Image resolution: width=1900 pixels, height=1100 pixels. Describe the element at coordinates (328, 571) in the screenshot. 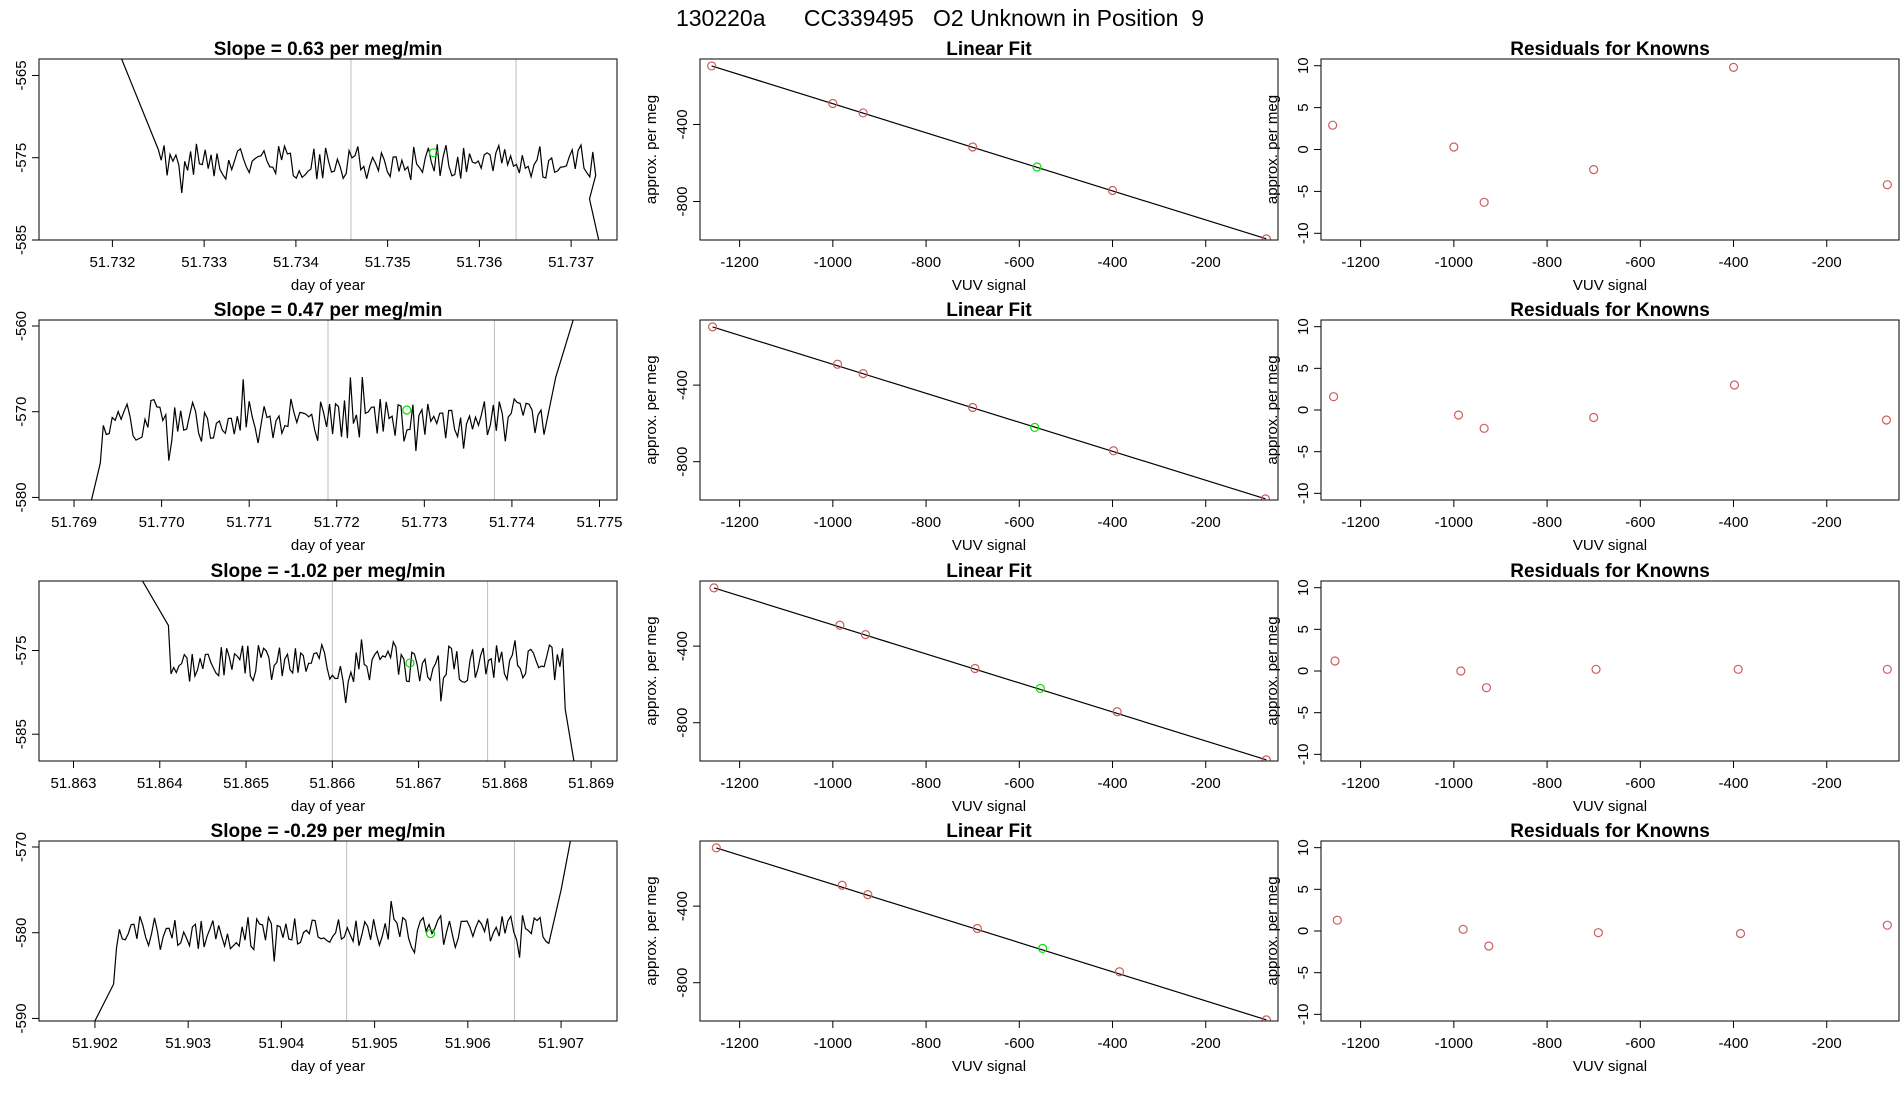

I see `panel-title: Slope = -1.02 per meg/min` at that location.